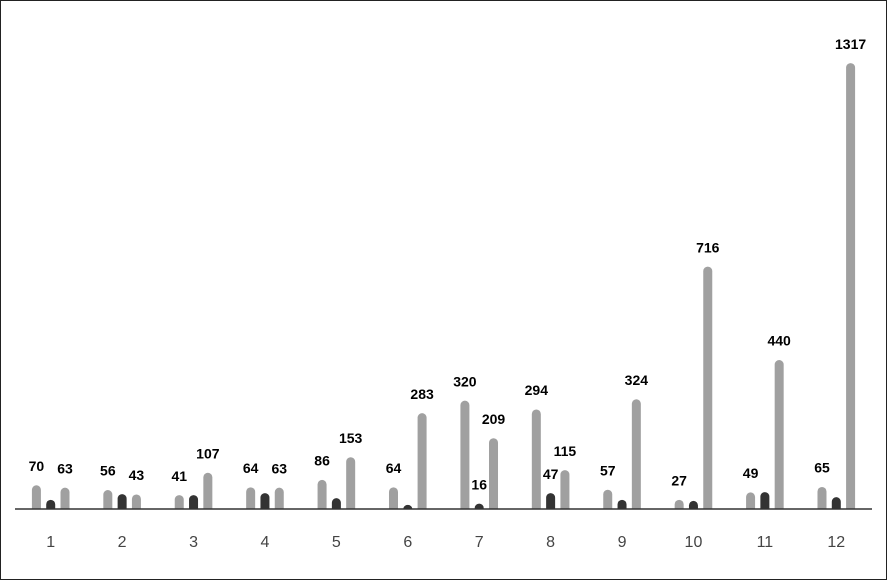 The image size is (887, 580). Describe the element at coordinates (850, 44) in the screenshot. I see `data-label: 1317` at that location.